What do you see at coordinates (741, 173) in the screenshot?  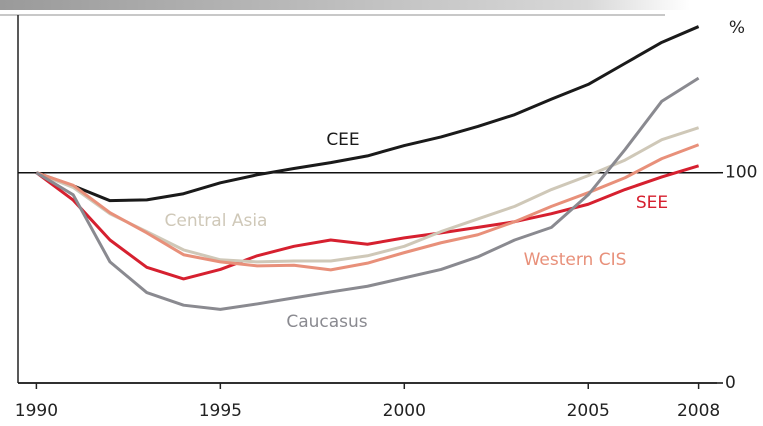 I see `y-tick-label: 100` at bounding box center [741, 173].